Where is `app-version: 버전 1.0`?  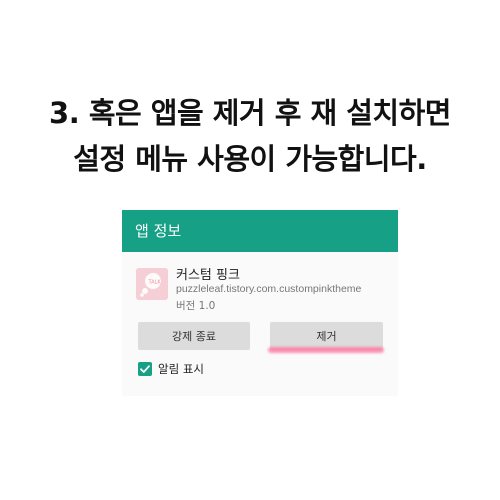 app-version: 버전 1.0 is located at coordinates (196, 306).